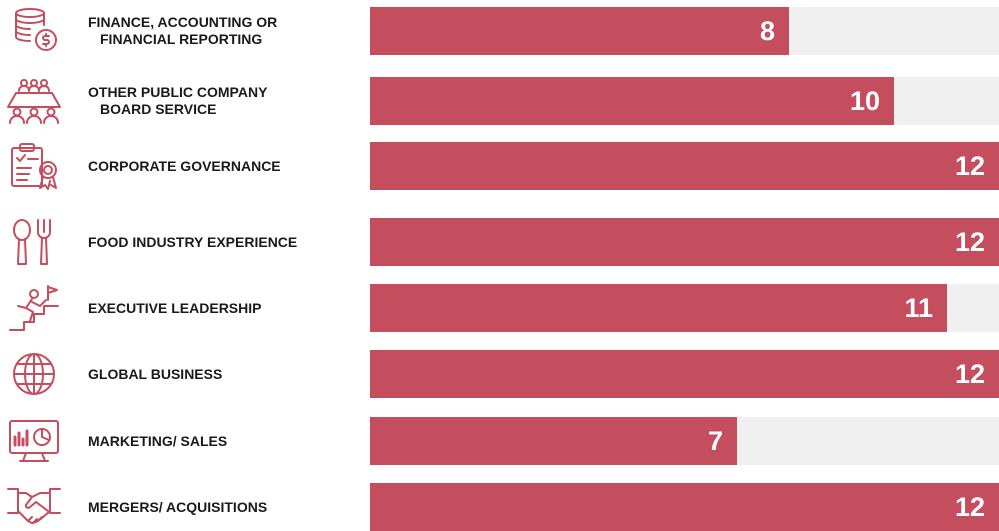 The image size is (999, 531). I want to click on category-label-line: MARKETING/ SALES, so click(158, 440).